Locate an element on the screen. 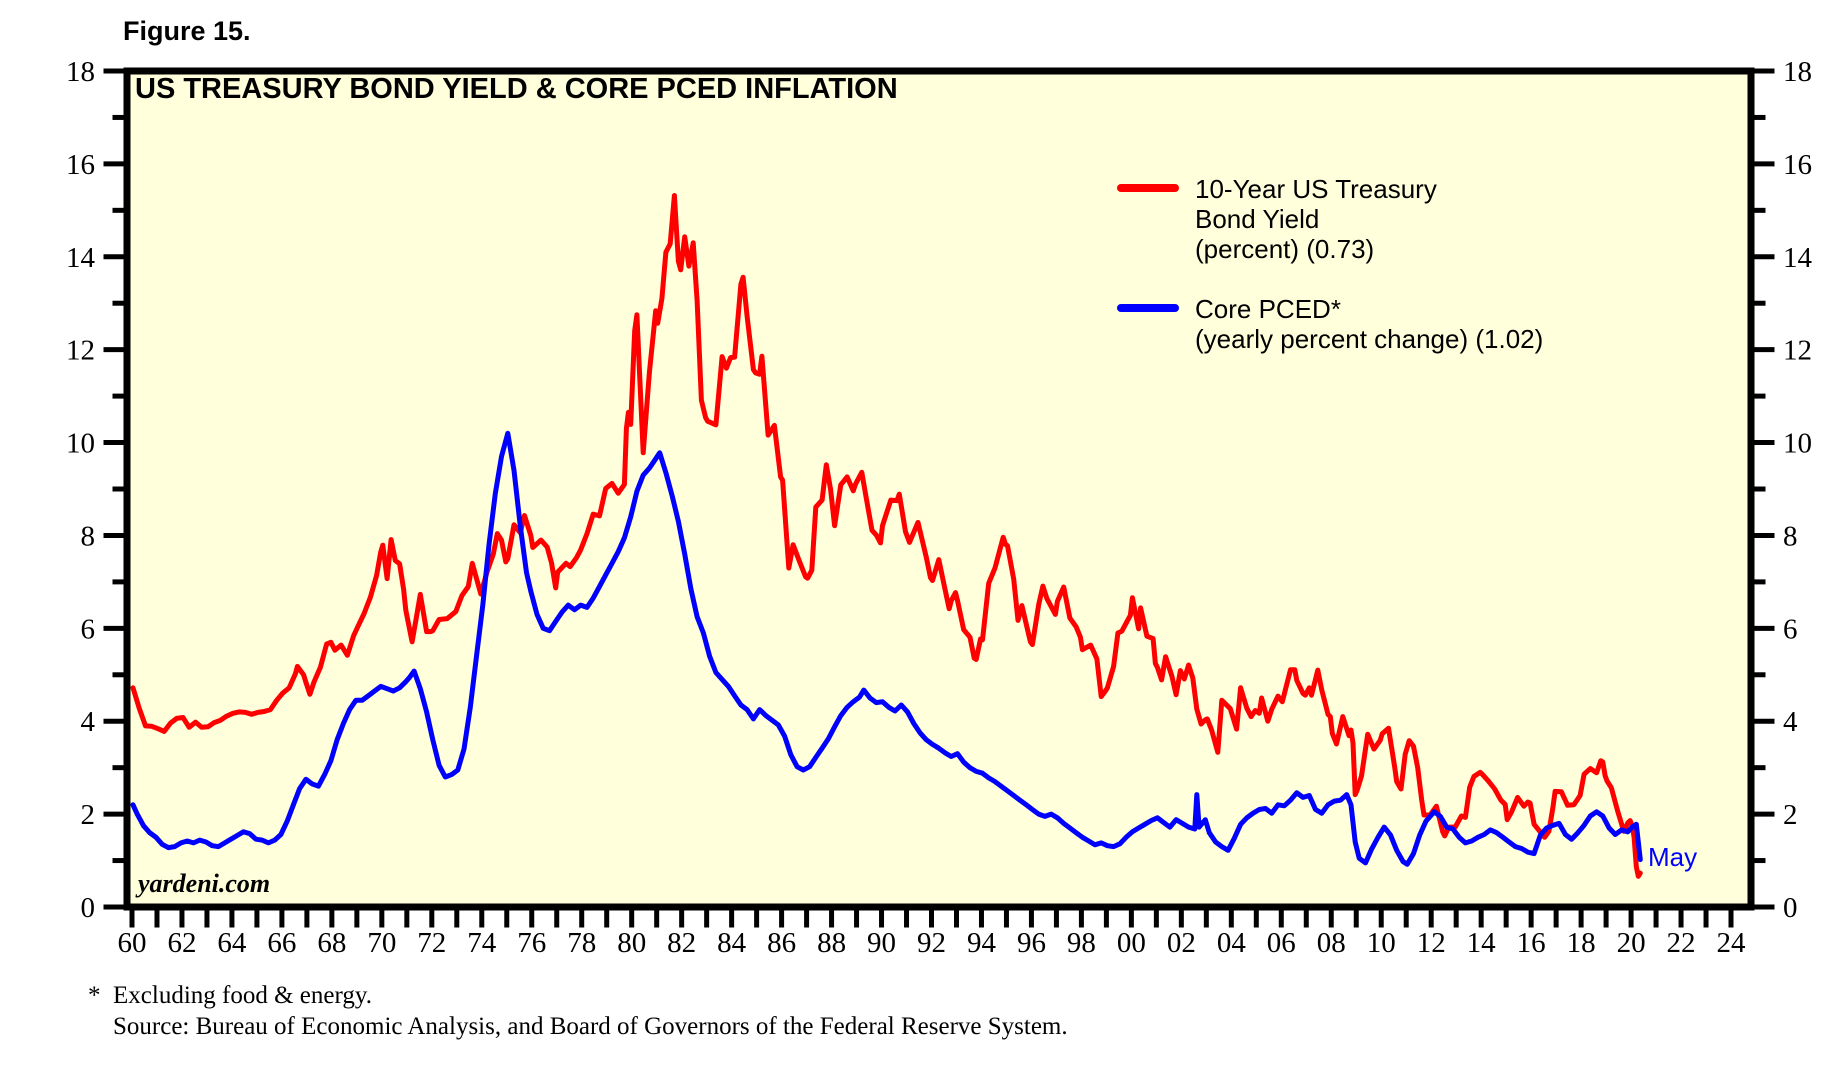  x-tick-label: 74 is located at coordinates (482, 943).